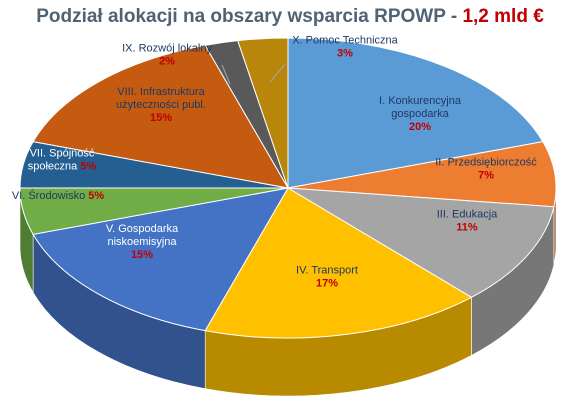  What do you see at coordinates (62, 154) in the screenshot?
I see `slice-name-line: VII. Spójność` at bounding box center [62, 154].